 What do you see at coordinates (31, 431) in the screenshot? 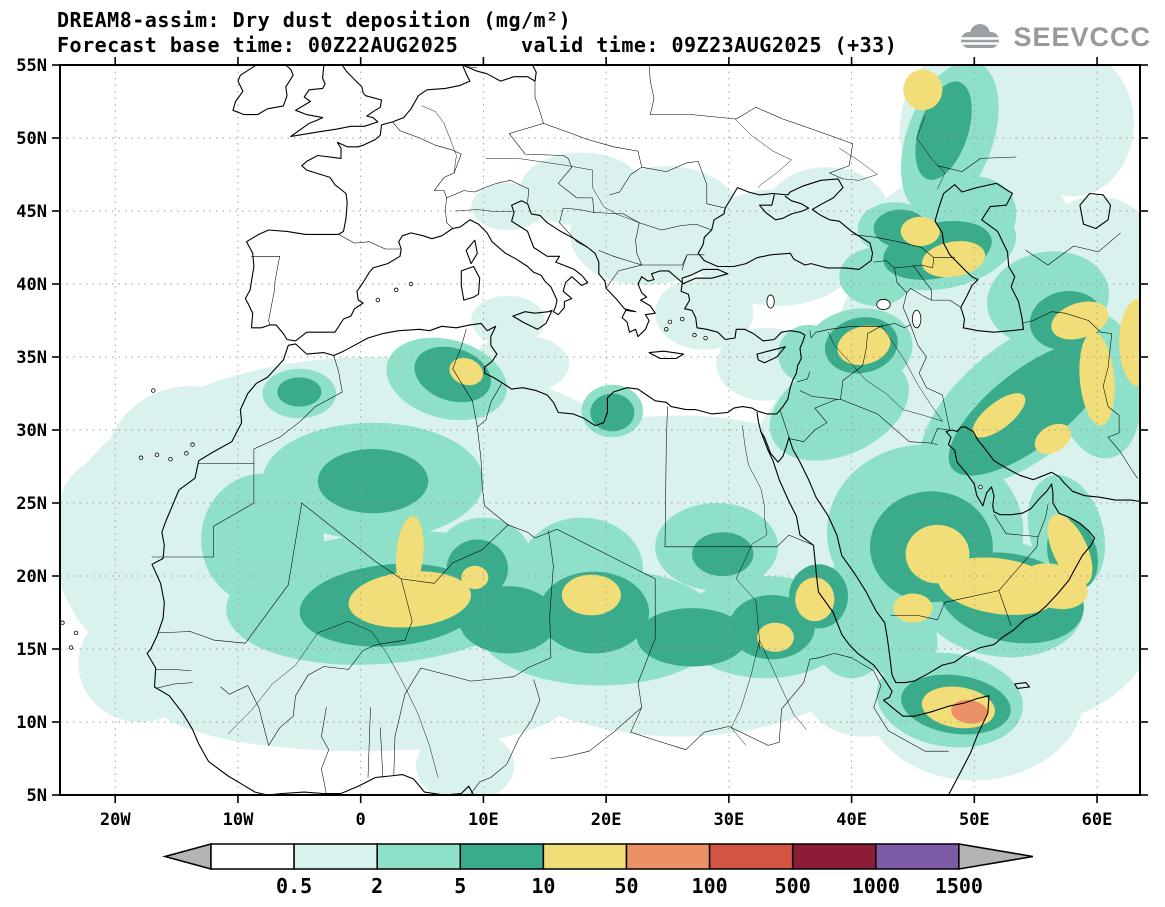
I see `lat-tick-label: 30N` at bounding box center [31, 431].